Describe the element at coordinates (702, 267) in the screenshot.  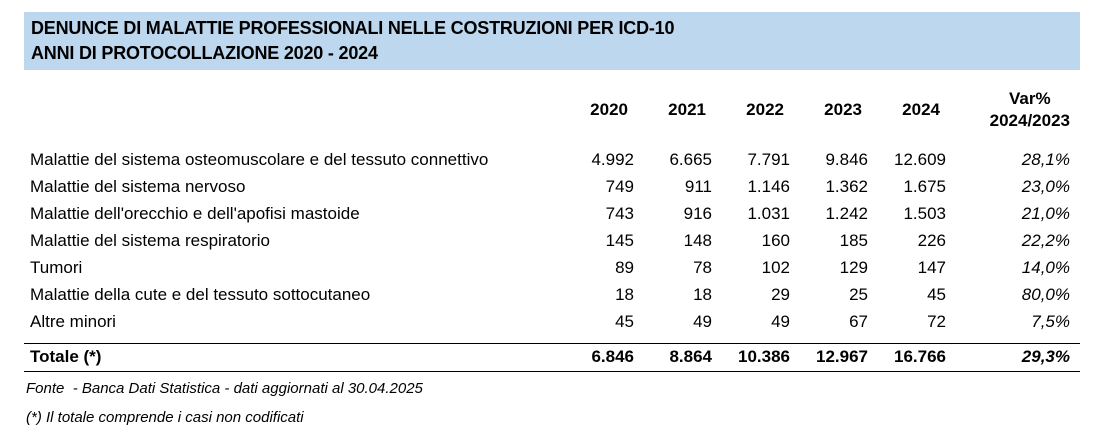
I see `value-cell: 78` at that location.